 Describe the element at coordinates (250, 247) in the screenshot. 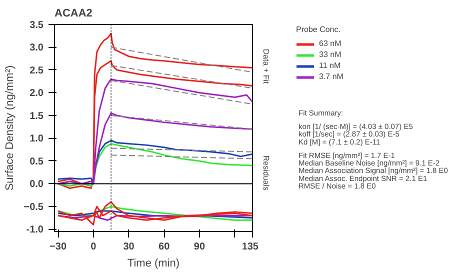

I see `x-tick-label: 135` at that location.